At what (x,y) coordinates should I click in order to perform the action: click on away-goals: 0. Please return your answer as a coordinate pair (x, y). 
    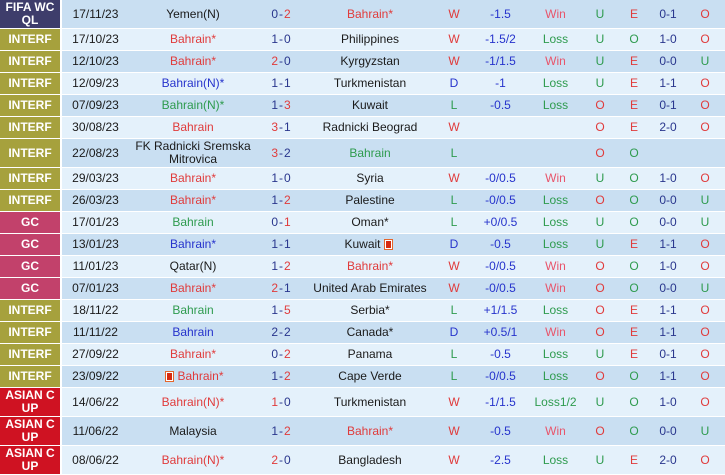
    Looking at the image, I should click on (287, 61).